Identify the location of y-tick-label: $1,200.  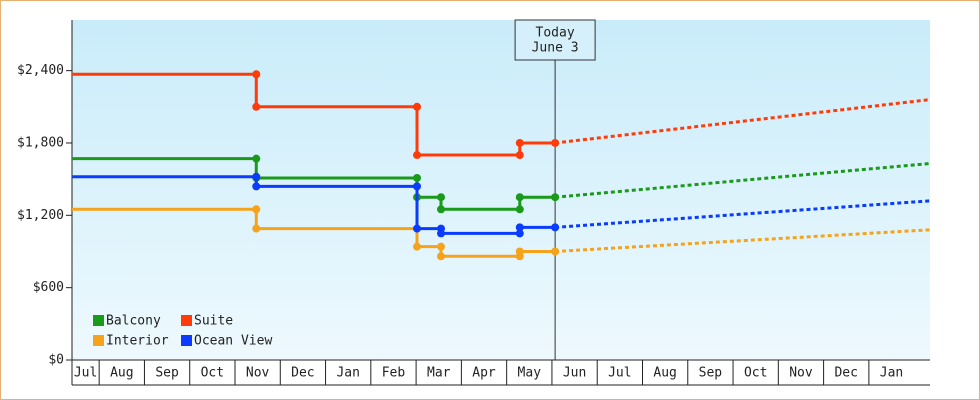
(40, 215).